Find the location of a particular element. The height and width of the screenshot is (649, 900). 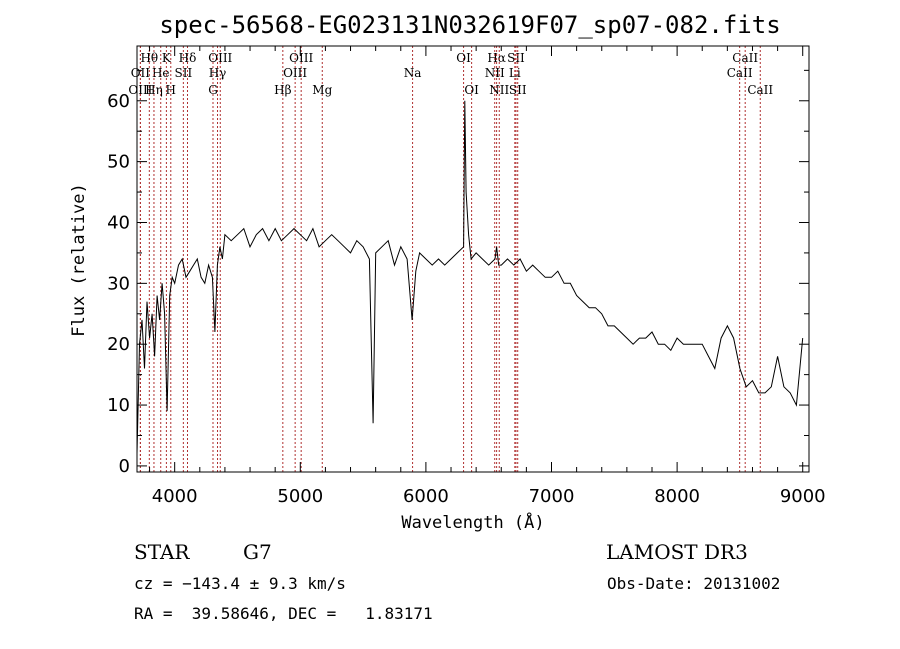

line-marker-label: Hα is located at coordinates (496, 58).